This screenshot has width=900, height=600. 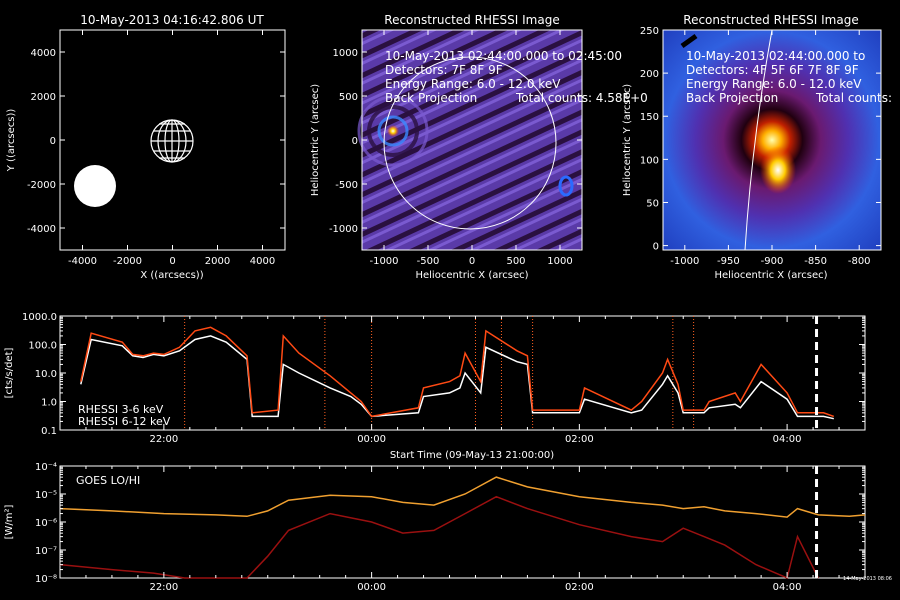 What do you see at coordinates (108, 480) in the screenshot?
I see `goes-legend: GOES LO/HI` at bounding box center [108, 480].